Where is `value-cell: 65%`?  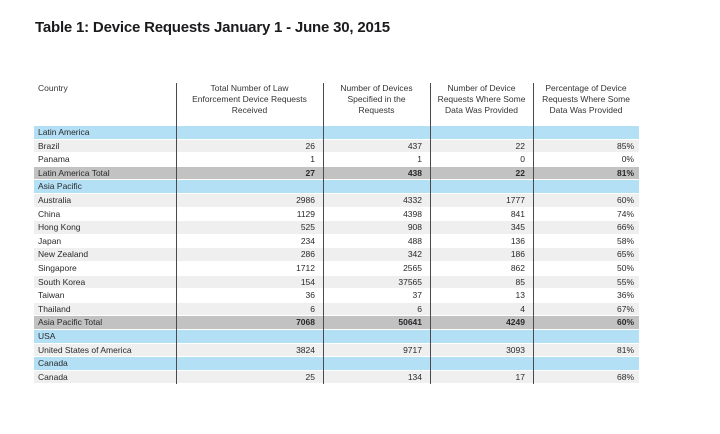
value-cell: 65% is located at coordinates (625, 254).